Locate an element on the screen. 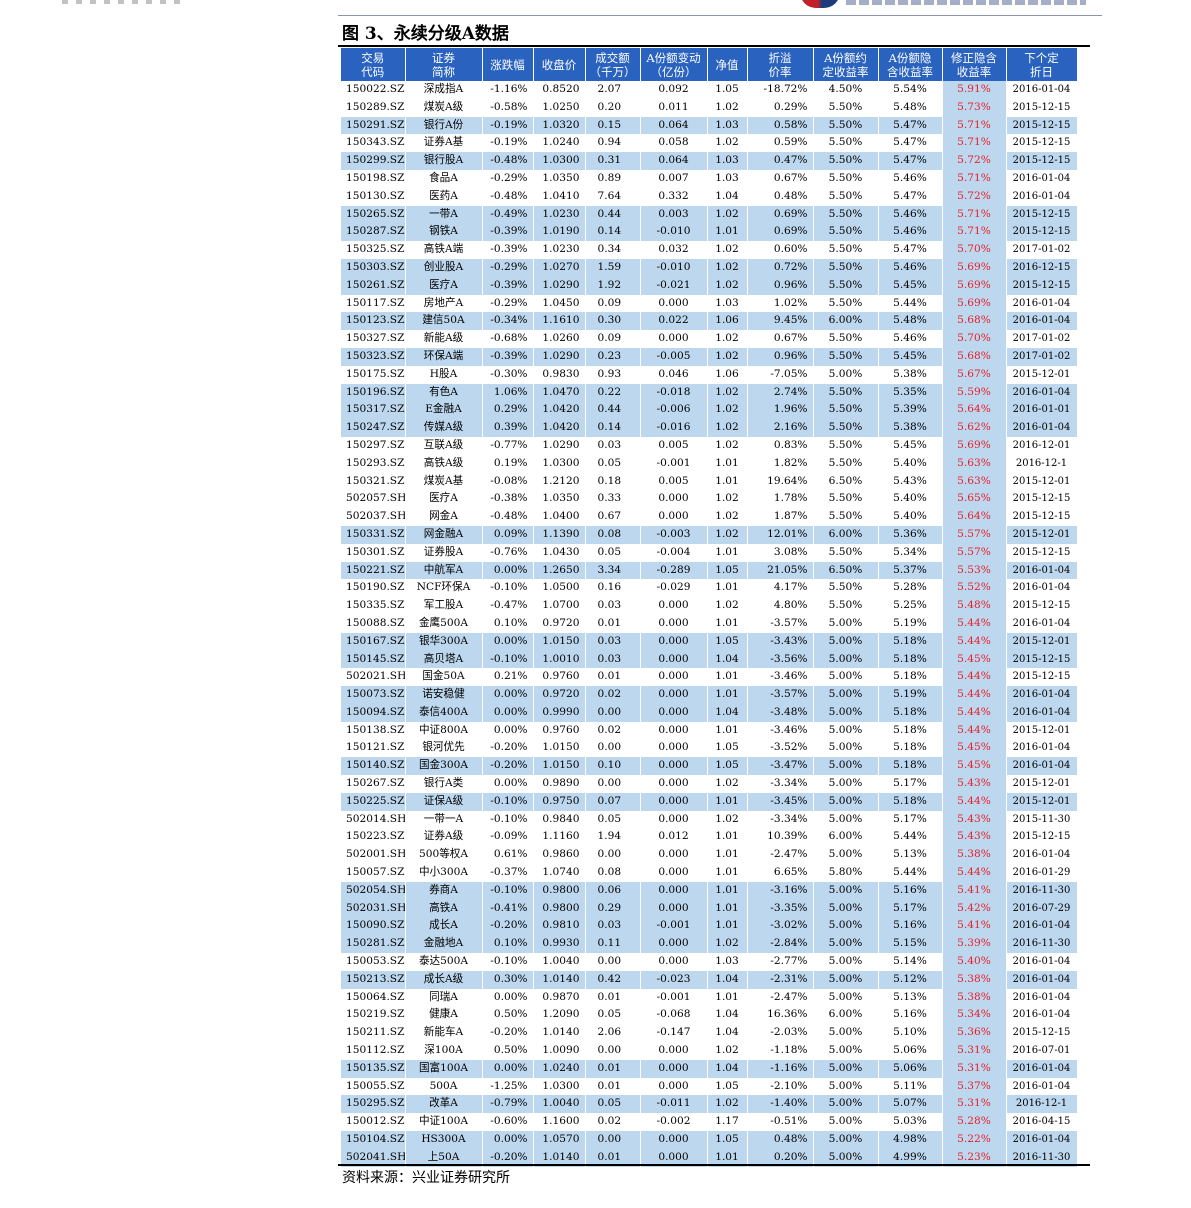 The width and height of the screenshot is (1191, 1208). cell-code: 150088.SZ is located at coordinates (373, 623).